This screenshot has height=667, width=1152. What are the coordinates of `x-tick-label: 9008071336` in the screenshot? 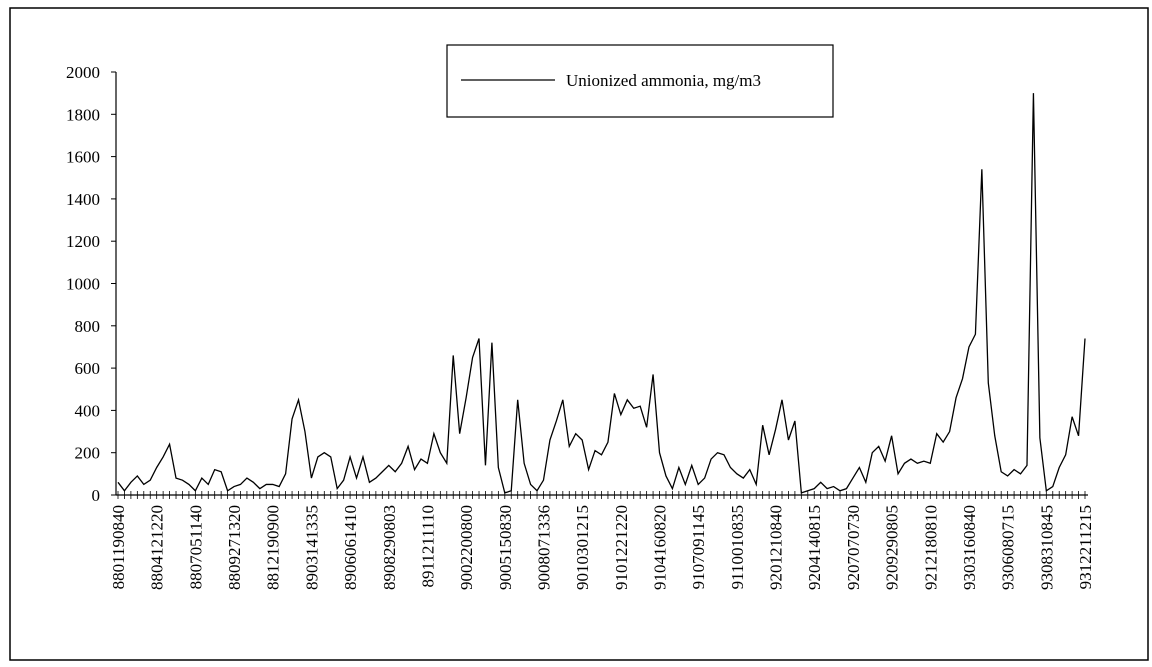 It's located at (543, 547).